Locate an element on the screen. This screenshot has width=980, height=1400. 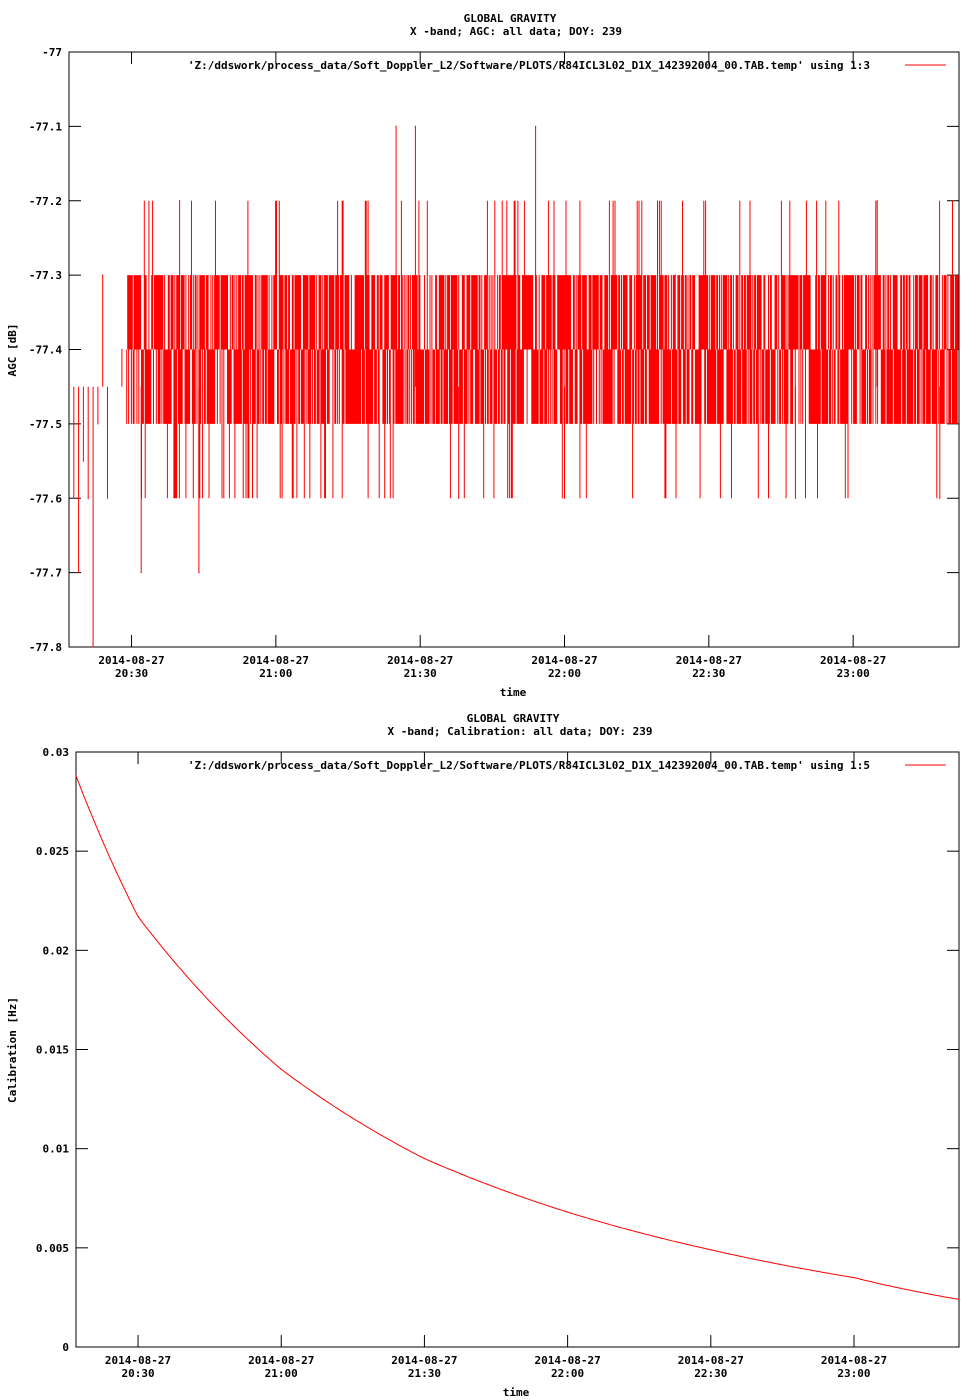
y-tick-label: -77 is located at coordinates (52, 52).